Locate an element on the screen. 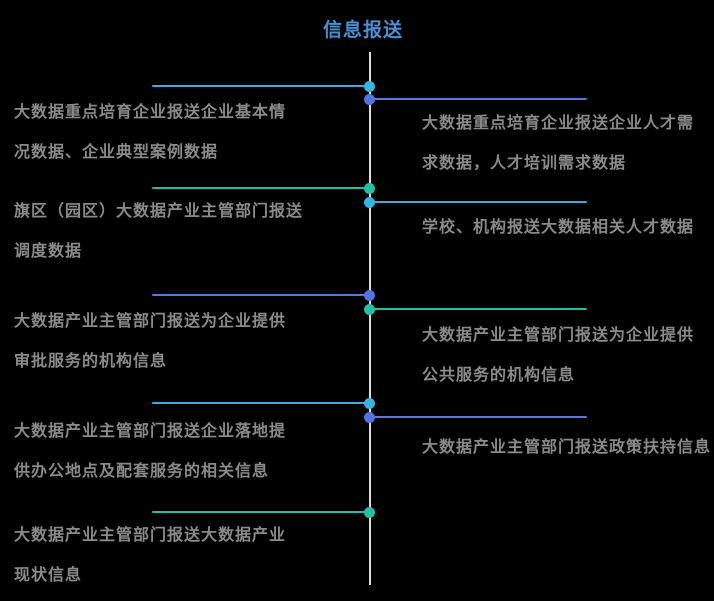  branch-label: 学校、机构报送大数据相关人才数据 is located at coordinates (558, 237).